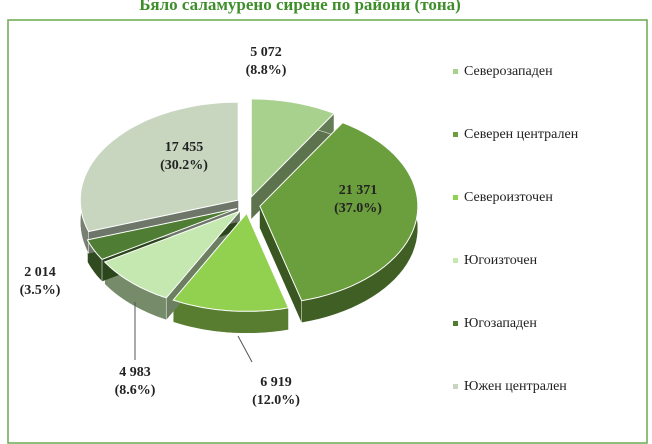  I want to click on legend-label: Югозападен, so click(500, 323).